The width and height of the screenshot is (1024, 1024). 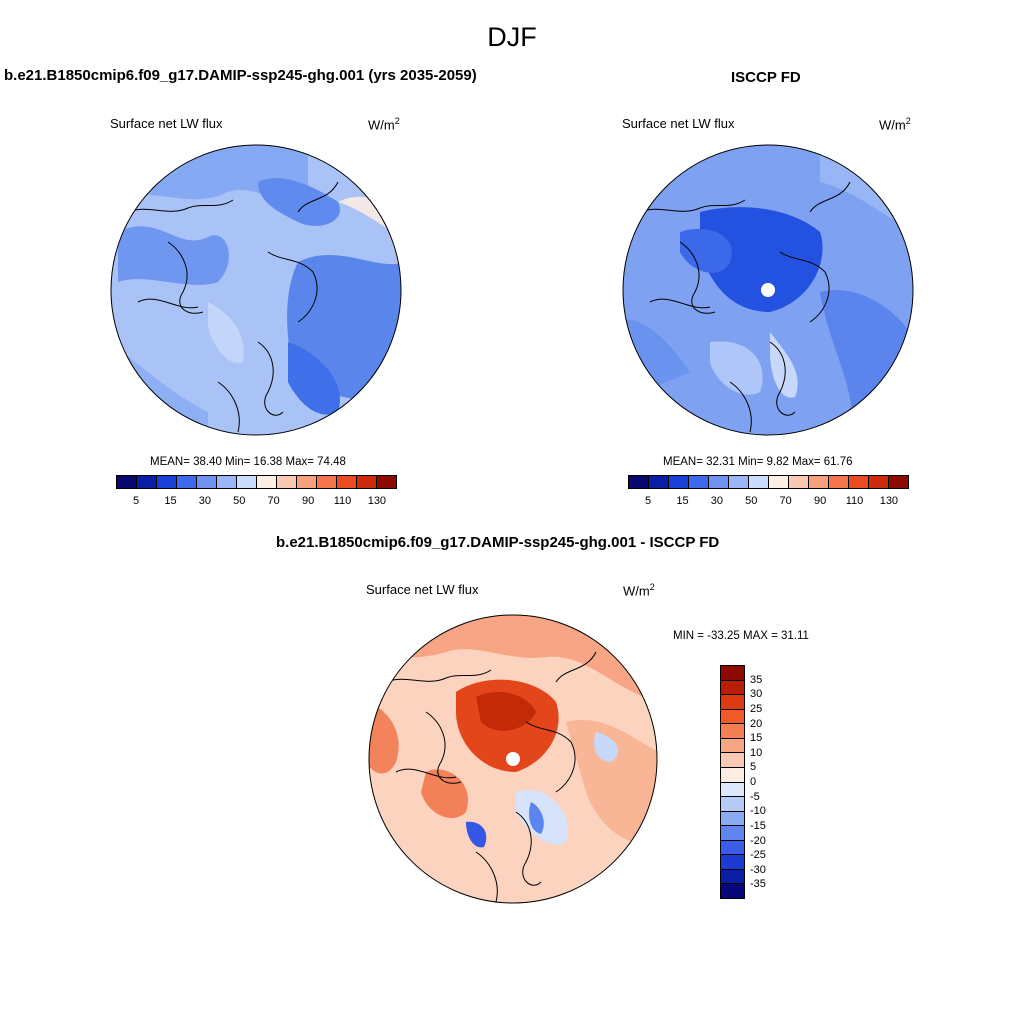 I want to click on obs-colorbar-tick-label: 15, so click(x=682, y=501).